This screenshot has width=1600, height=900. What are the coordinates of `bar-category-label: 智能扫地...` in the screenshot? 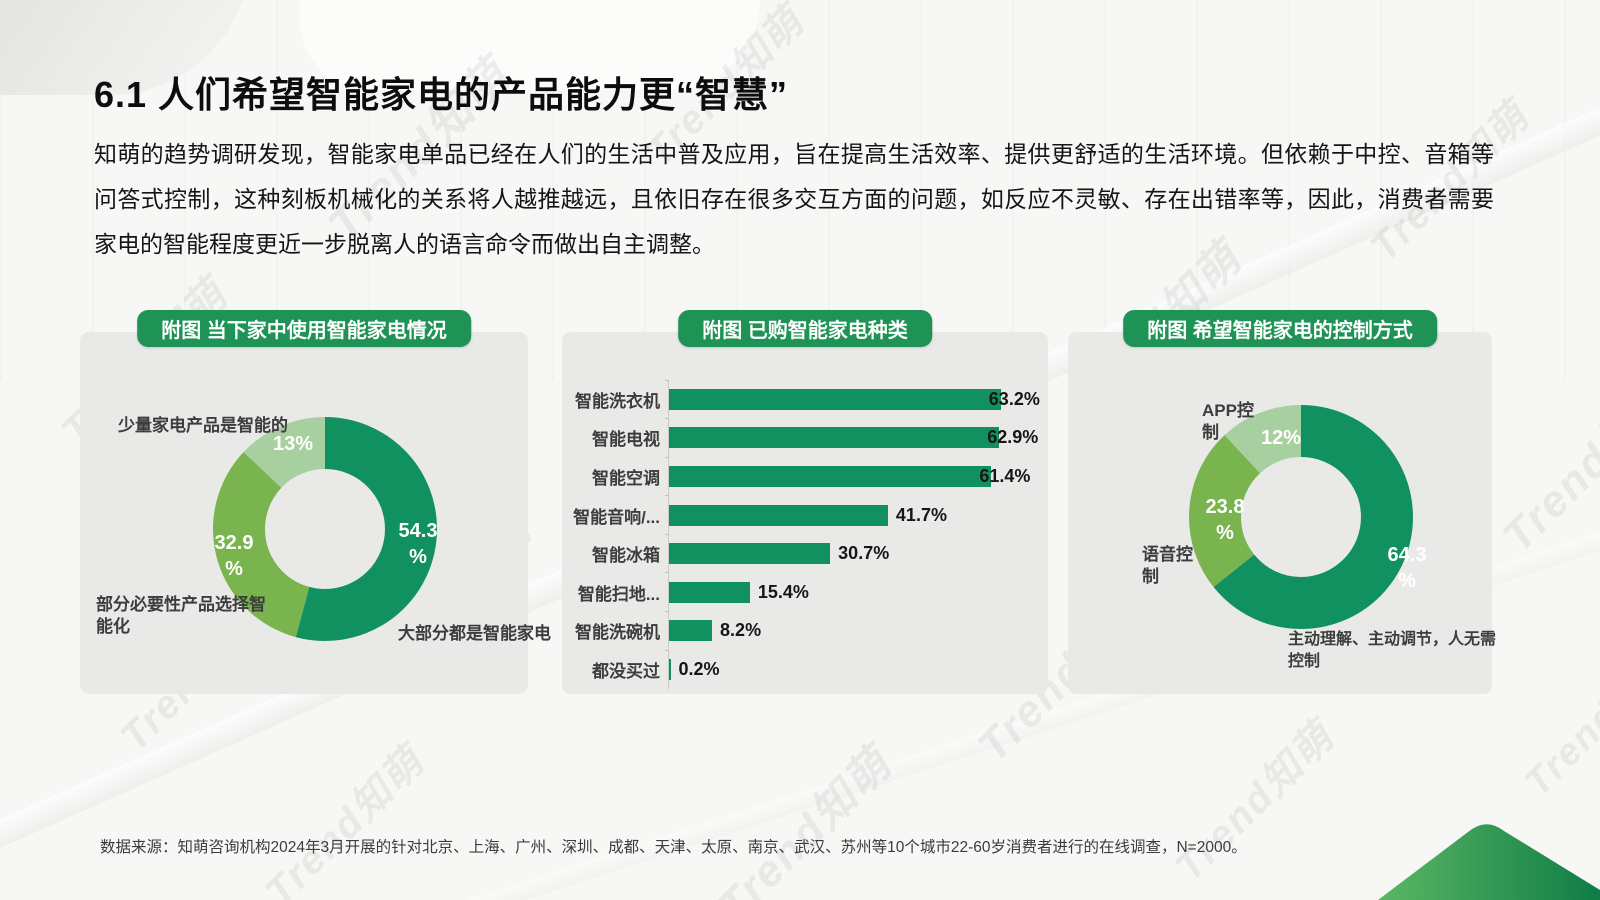 It's located at (618, 594).